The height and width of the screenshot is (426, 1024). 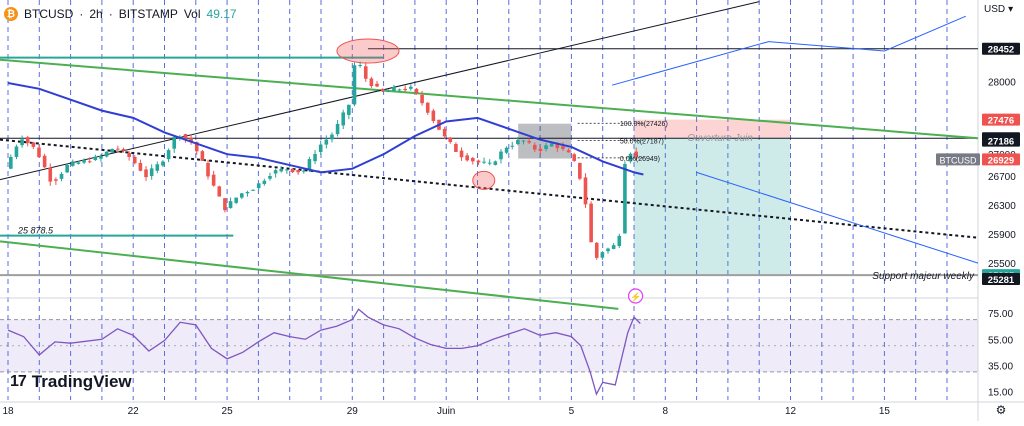 I want to click on tradingview-logo: 17 TradingView, so click(x=71, y=382).